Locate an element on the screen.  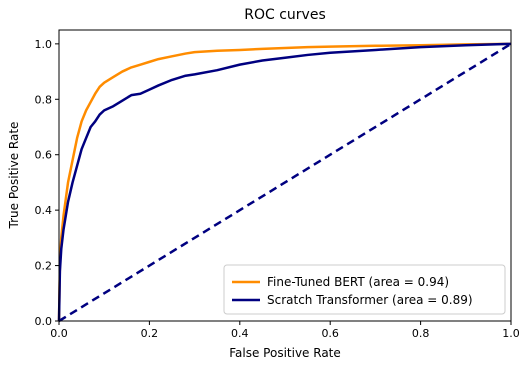
y-axis-ticks: 0.0 0.2 0.4 0.6 0.8 1.0 is located at coordinates (47, 183).